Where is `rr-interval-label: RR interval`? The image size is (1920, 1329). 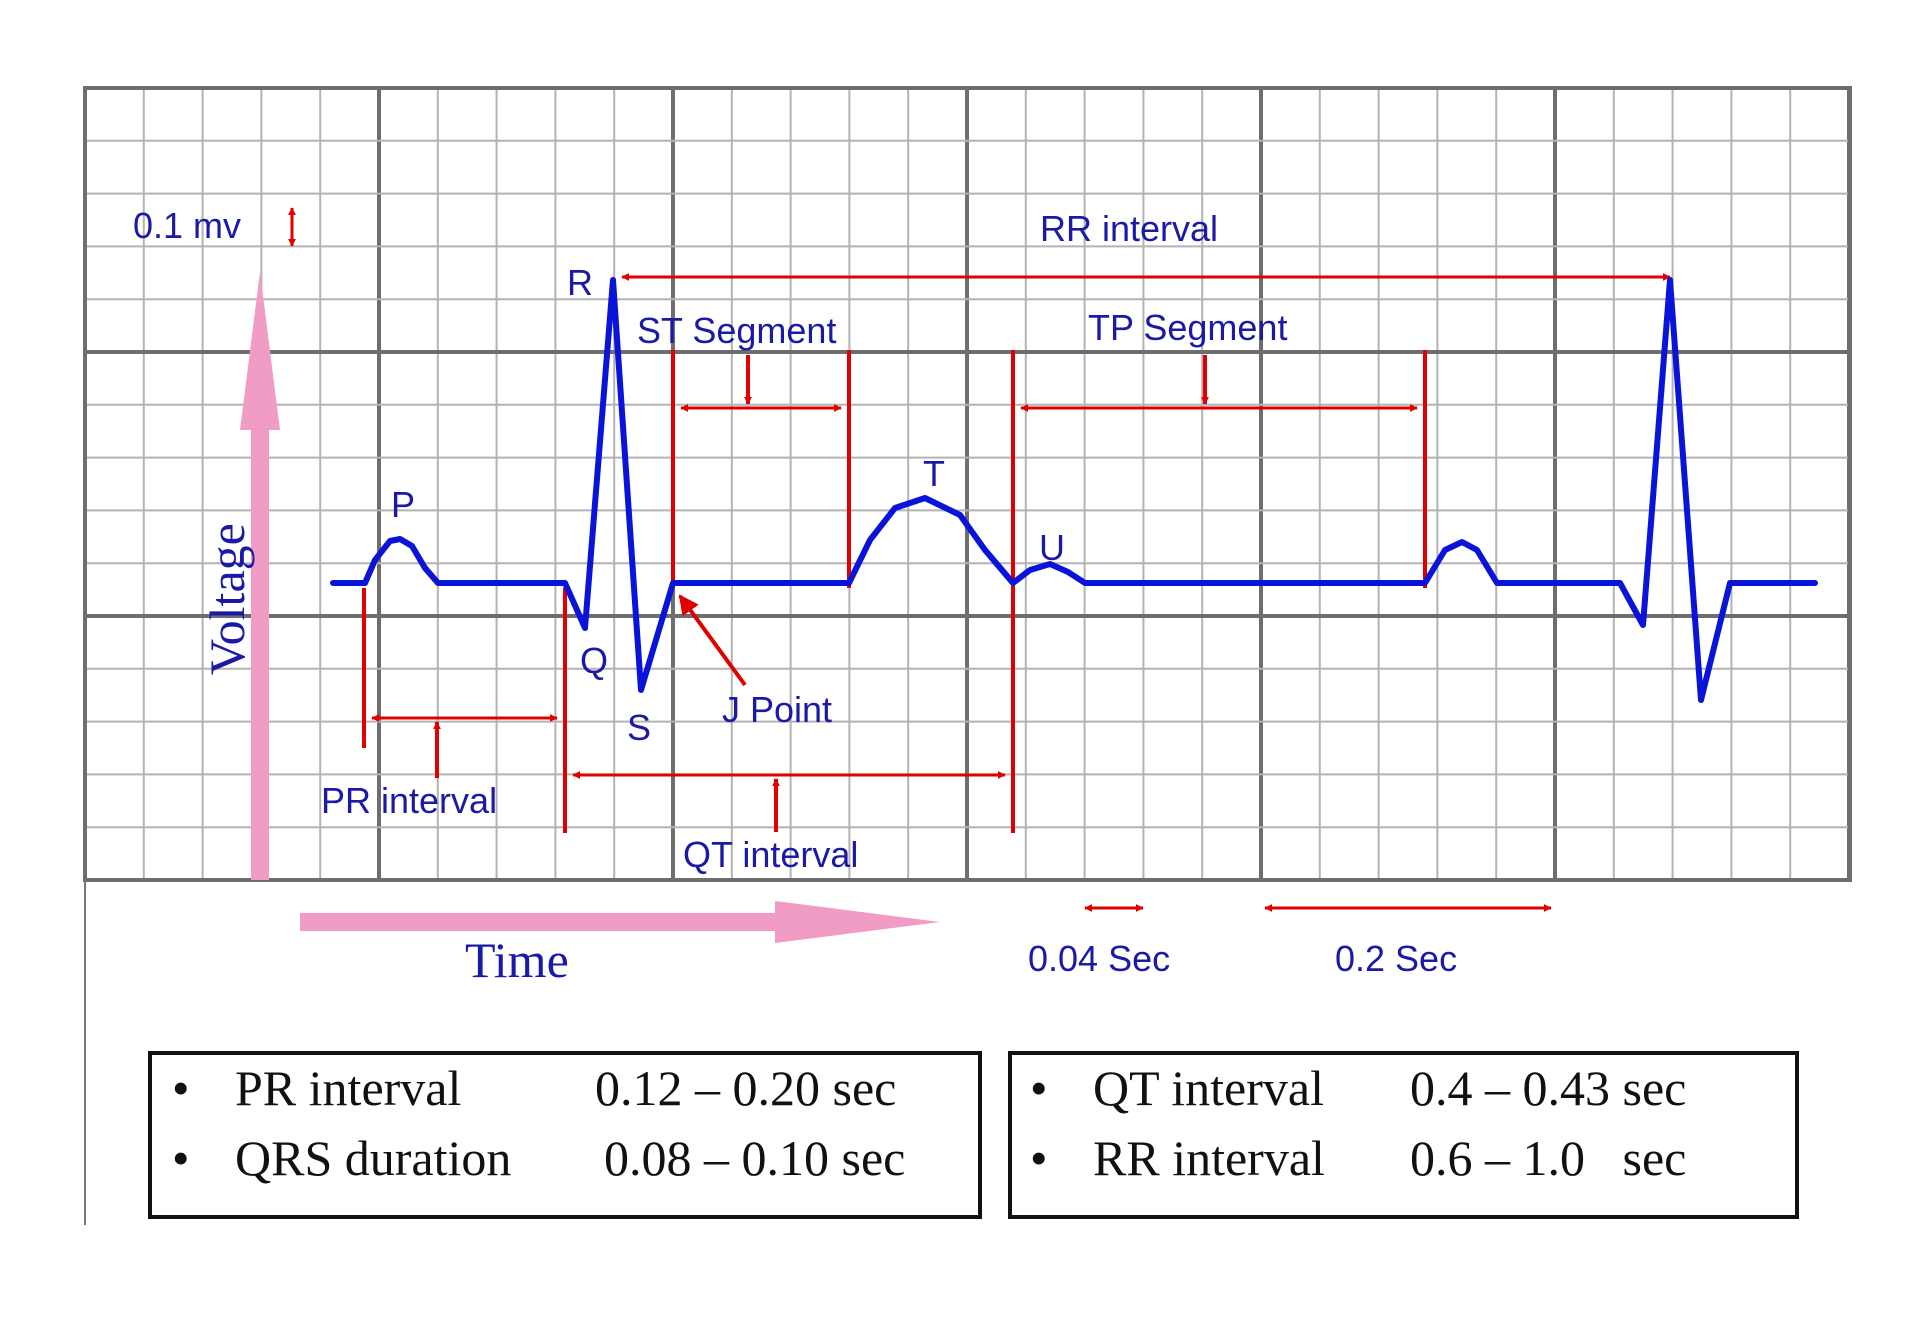
rr-interval-label: RR interval is located at coordinates (1129, 228).